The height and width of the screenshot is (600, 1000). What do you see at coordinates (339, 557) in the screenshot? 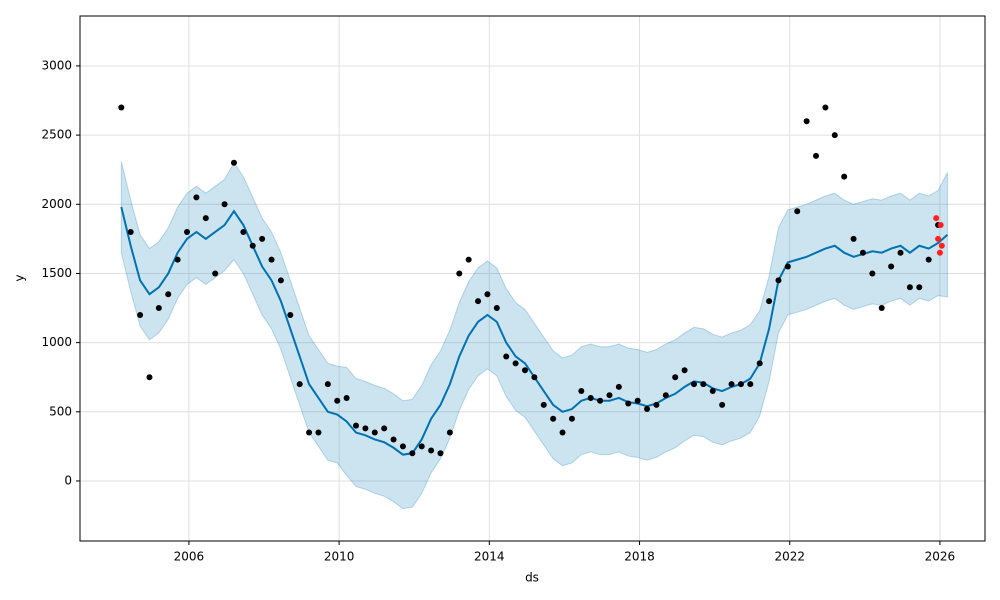
I see `x-tick-label: 2010` at bounding box center [339, 557].